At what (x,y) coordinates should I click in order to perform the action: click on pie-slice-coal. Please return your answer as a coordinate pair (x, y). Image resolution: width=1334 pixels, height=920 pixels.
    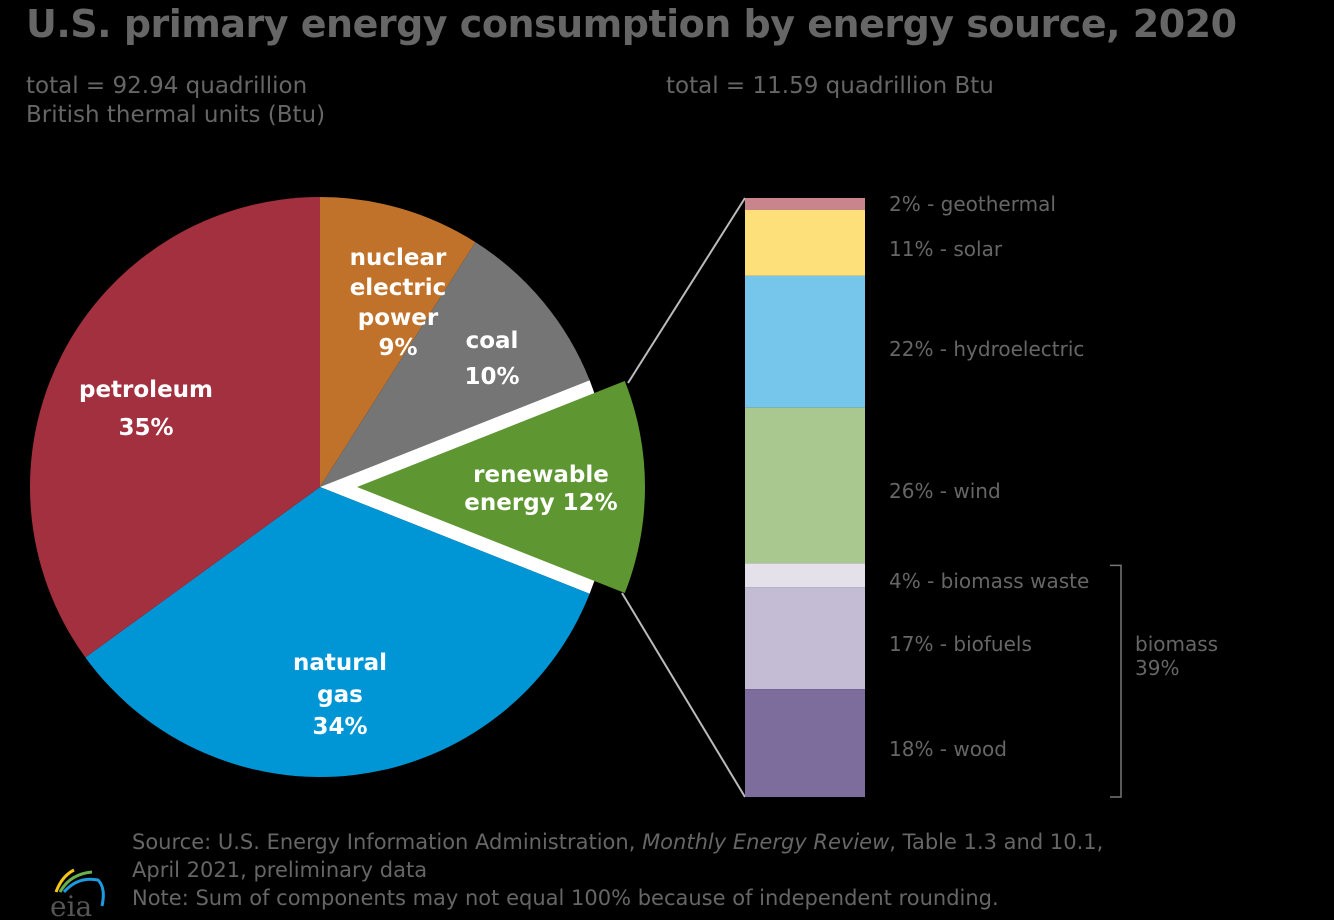
    Looking at the image, I should click on (455, 364).